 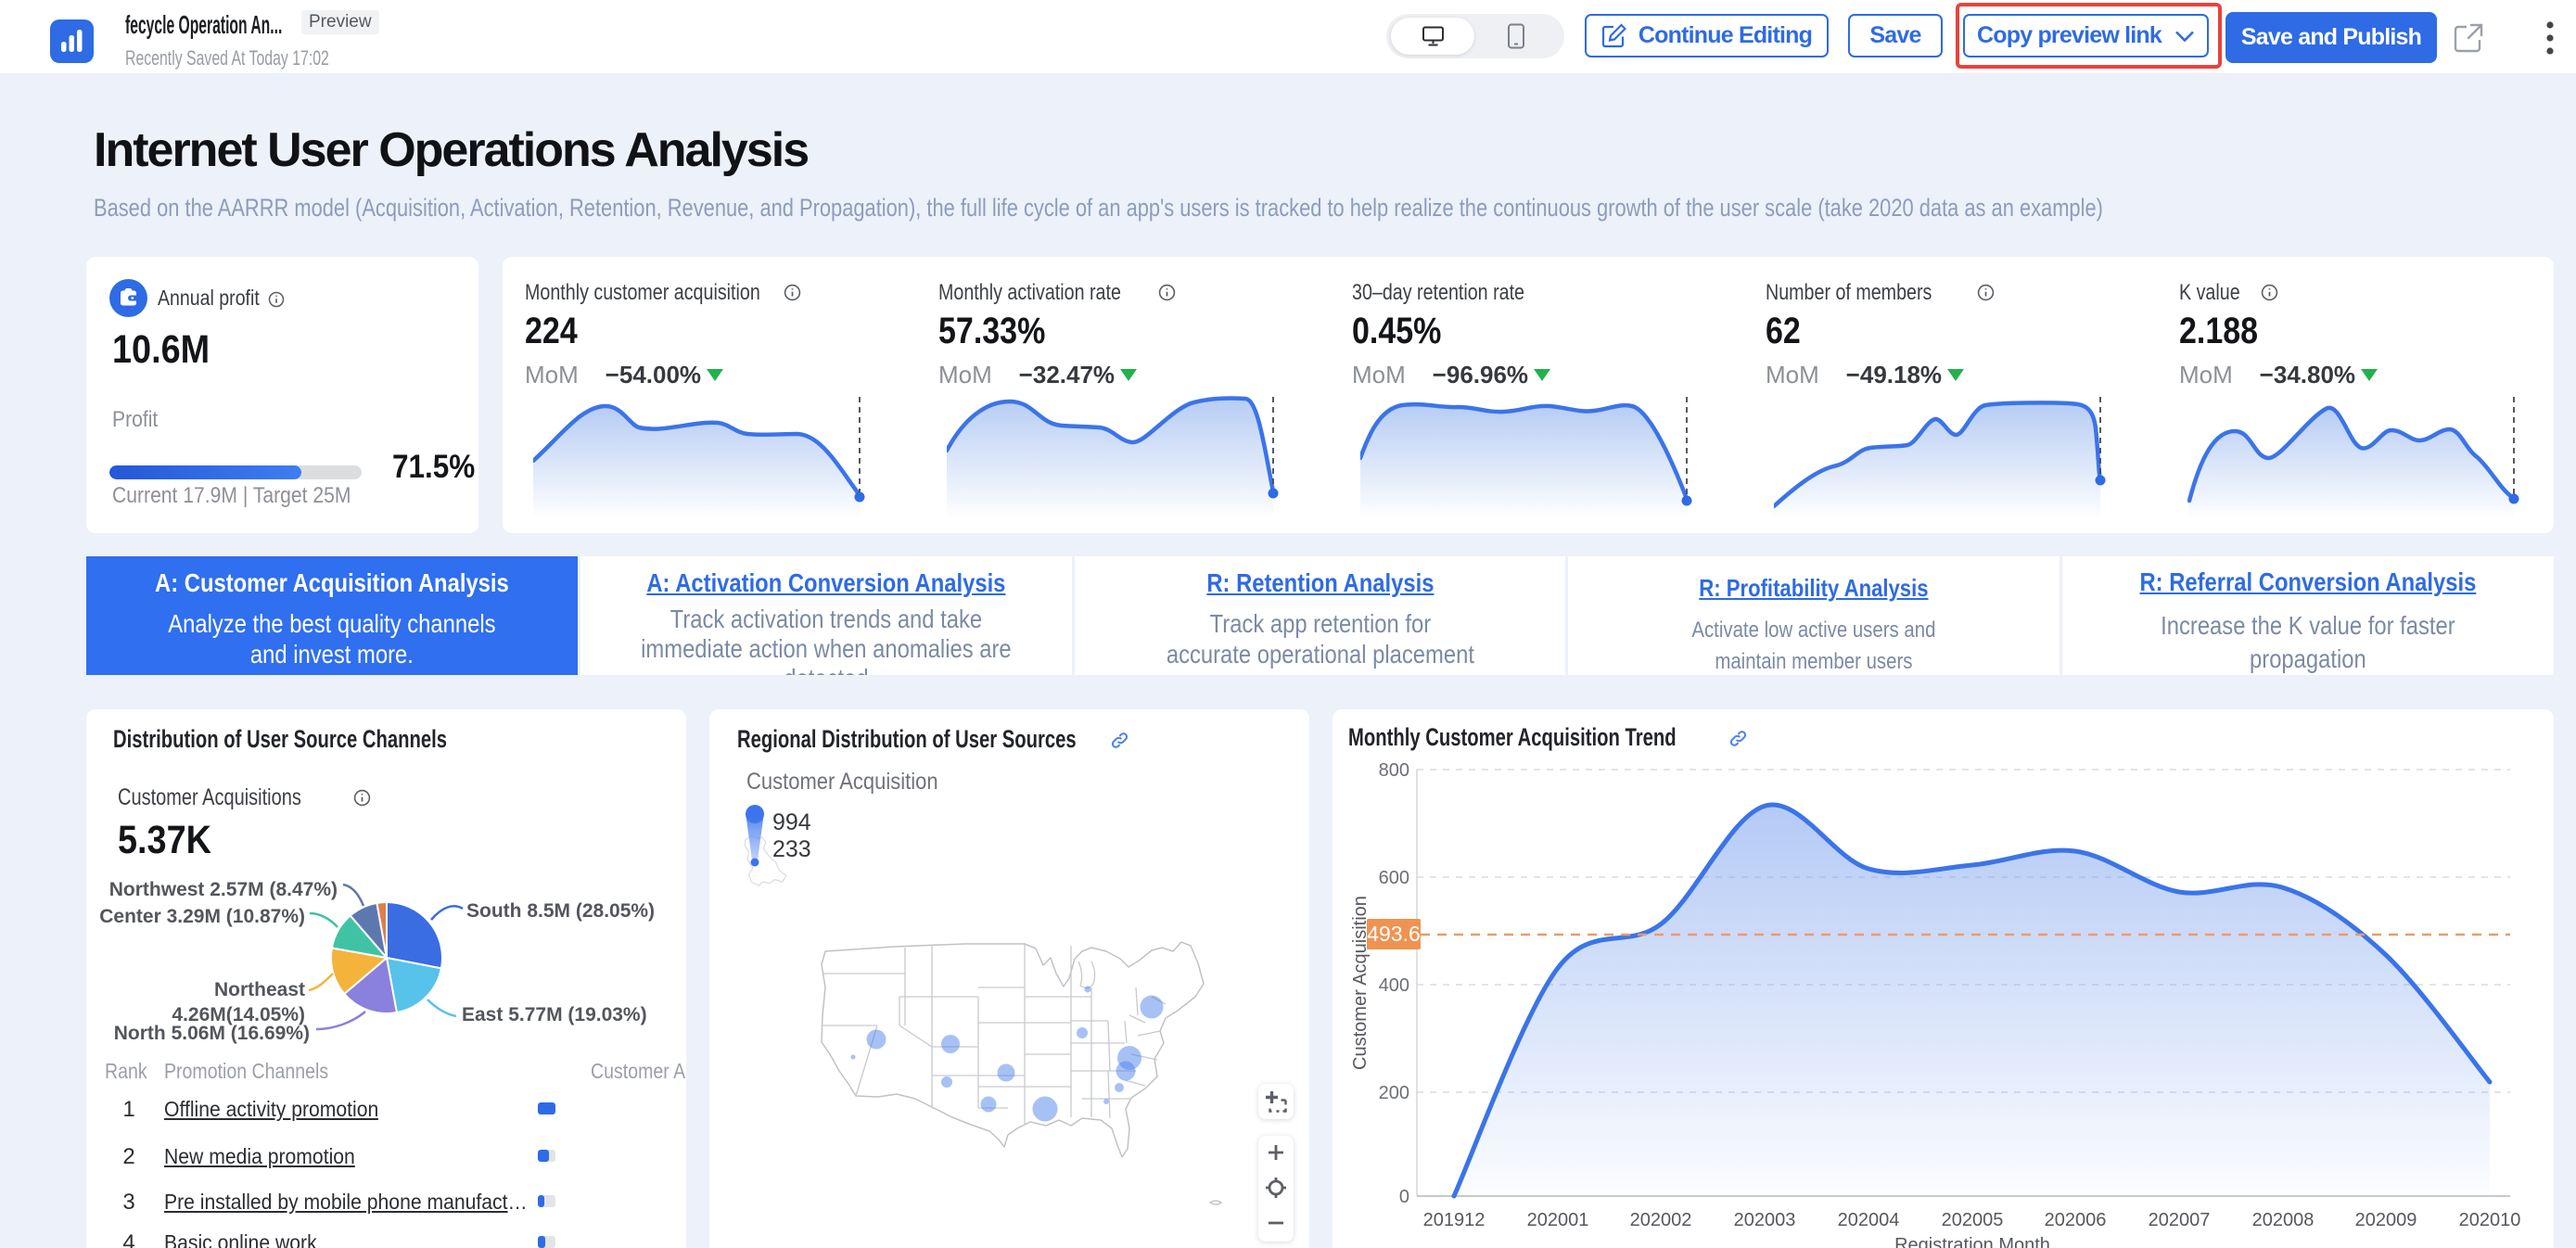 What do you see at coordinates (2386, 1220) in the screenshot?
I see `svg-text: 202009` at bounding box center [2386, 1220].